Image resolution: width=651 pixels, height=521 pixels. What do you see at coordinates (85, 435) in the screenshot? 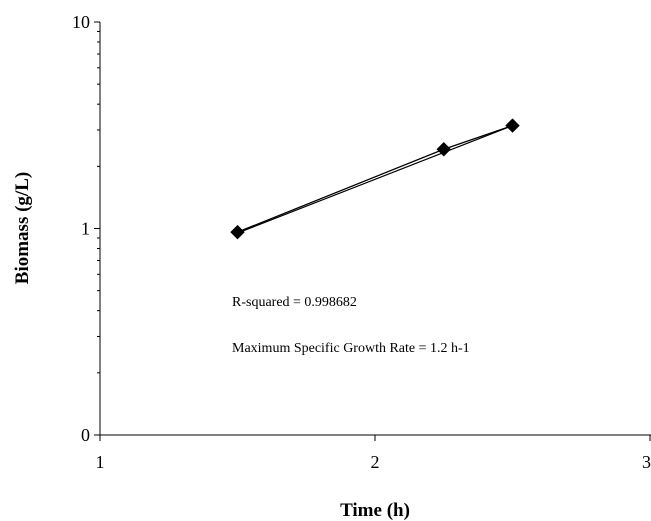
I see `y-tick-label: 0` at bounding box center [85, 435].